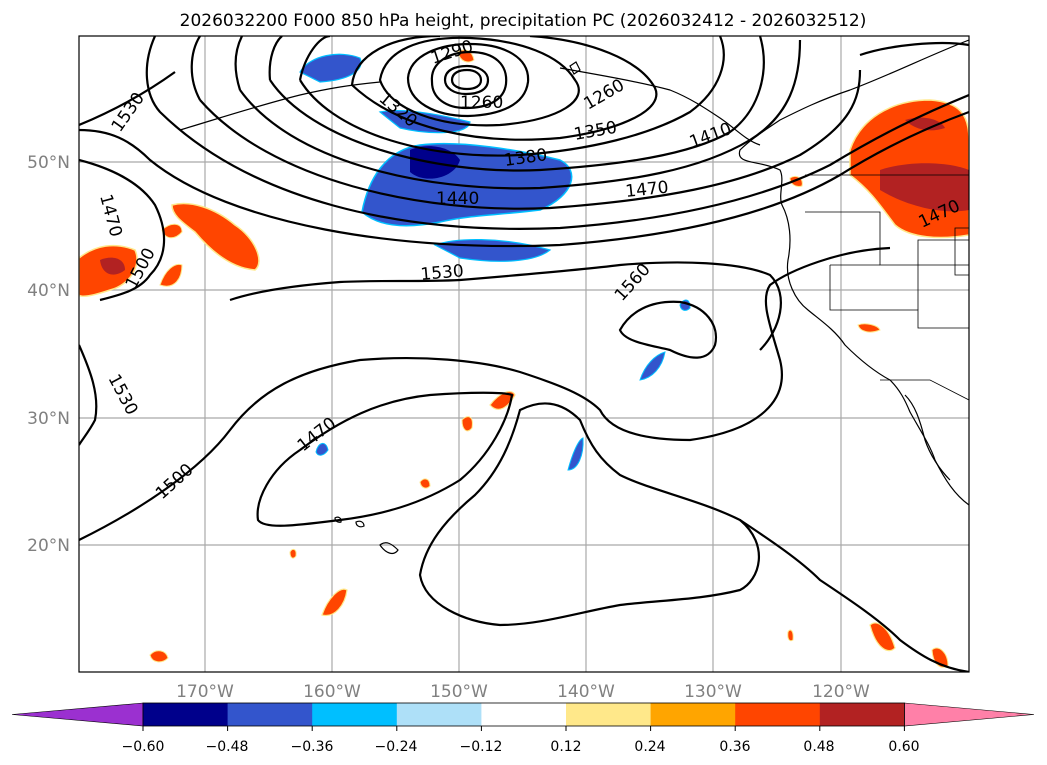  Describe the element at coordinates (649, 747) in the screenshot. I see `colorbar-tick-label: 0.24` at that location.